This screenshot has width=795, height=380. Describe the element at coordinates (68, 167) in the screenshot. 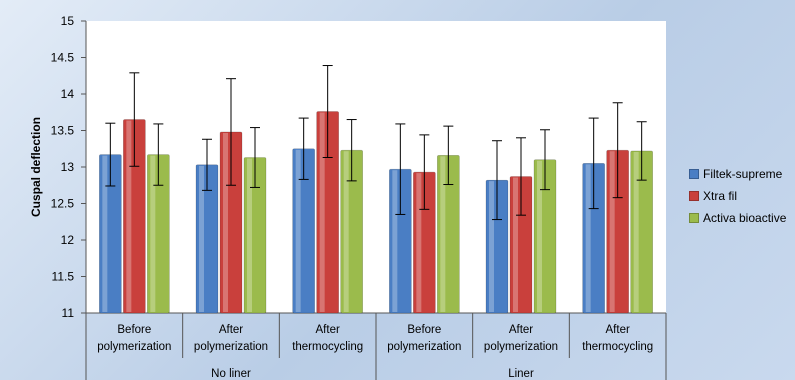

I see `y-tick-label: 13` at that location.